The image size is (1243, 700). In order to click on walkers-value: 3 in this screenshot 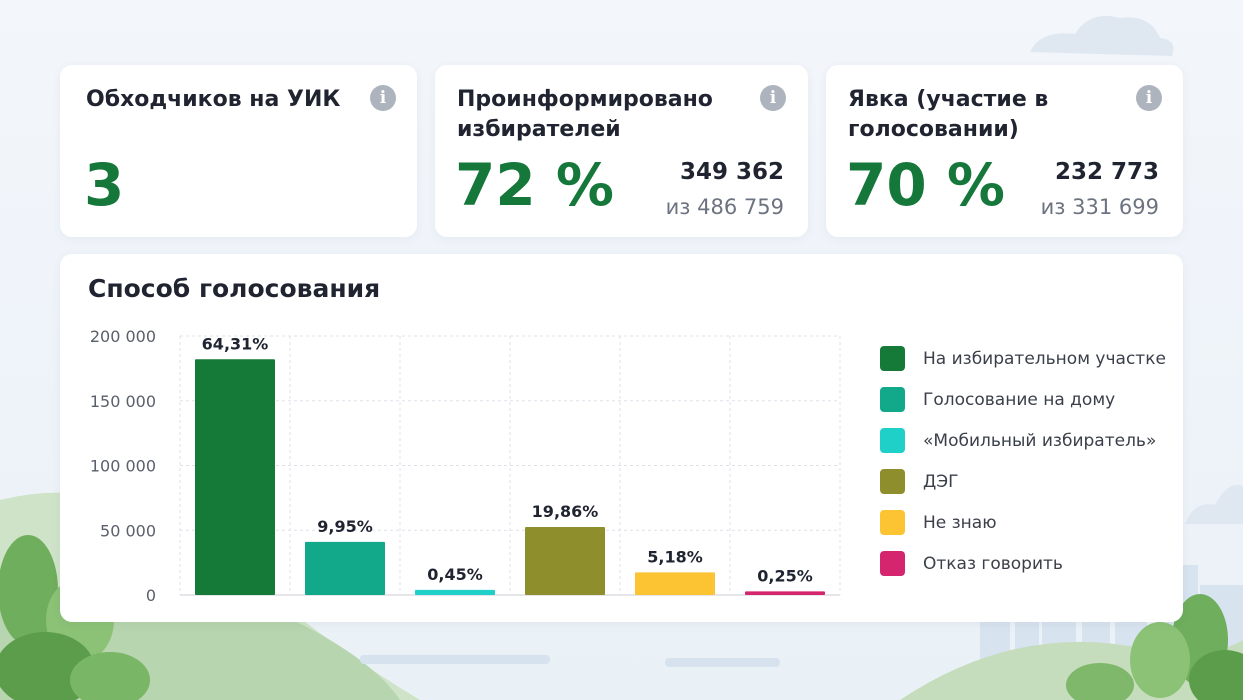, I will do `click(104, 185)`.